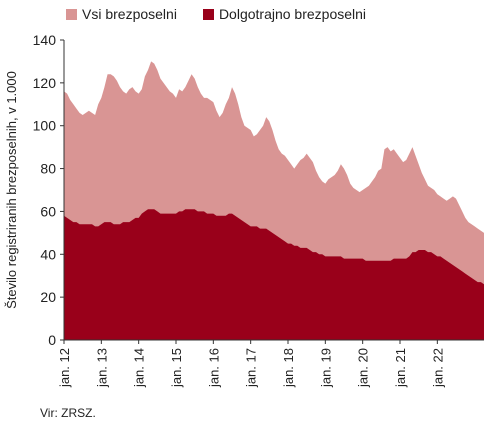 The height and width of the screenshot is (430, 490). Describe the element at coordinates (139, 368) in the screenshot. I see `x-tick-label-2: jan. 14` at that location.